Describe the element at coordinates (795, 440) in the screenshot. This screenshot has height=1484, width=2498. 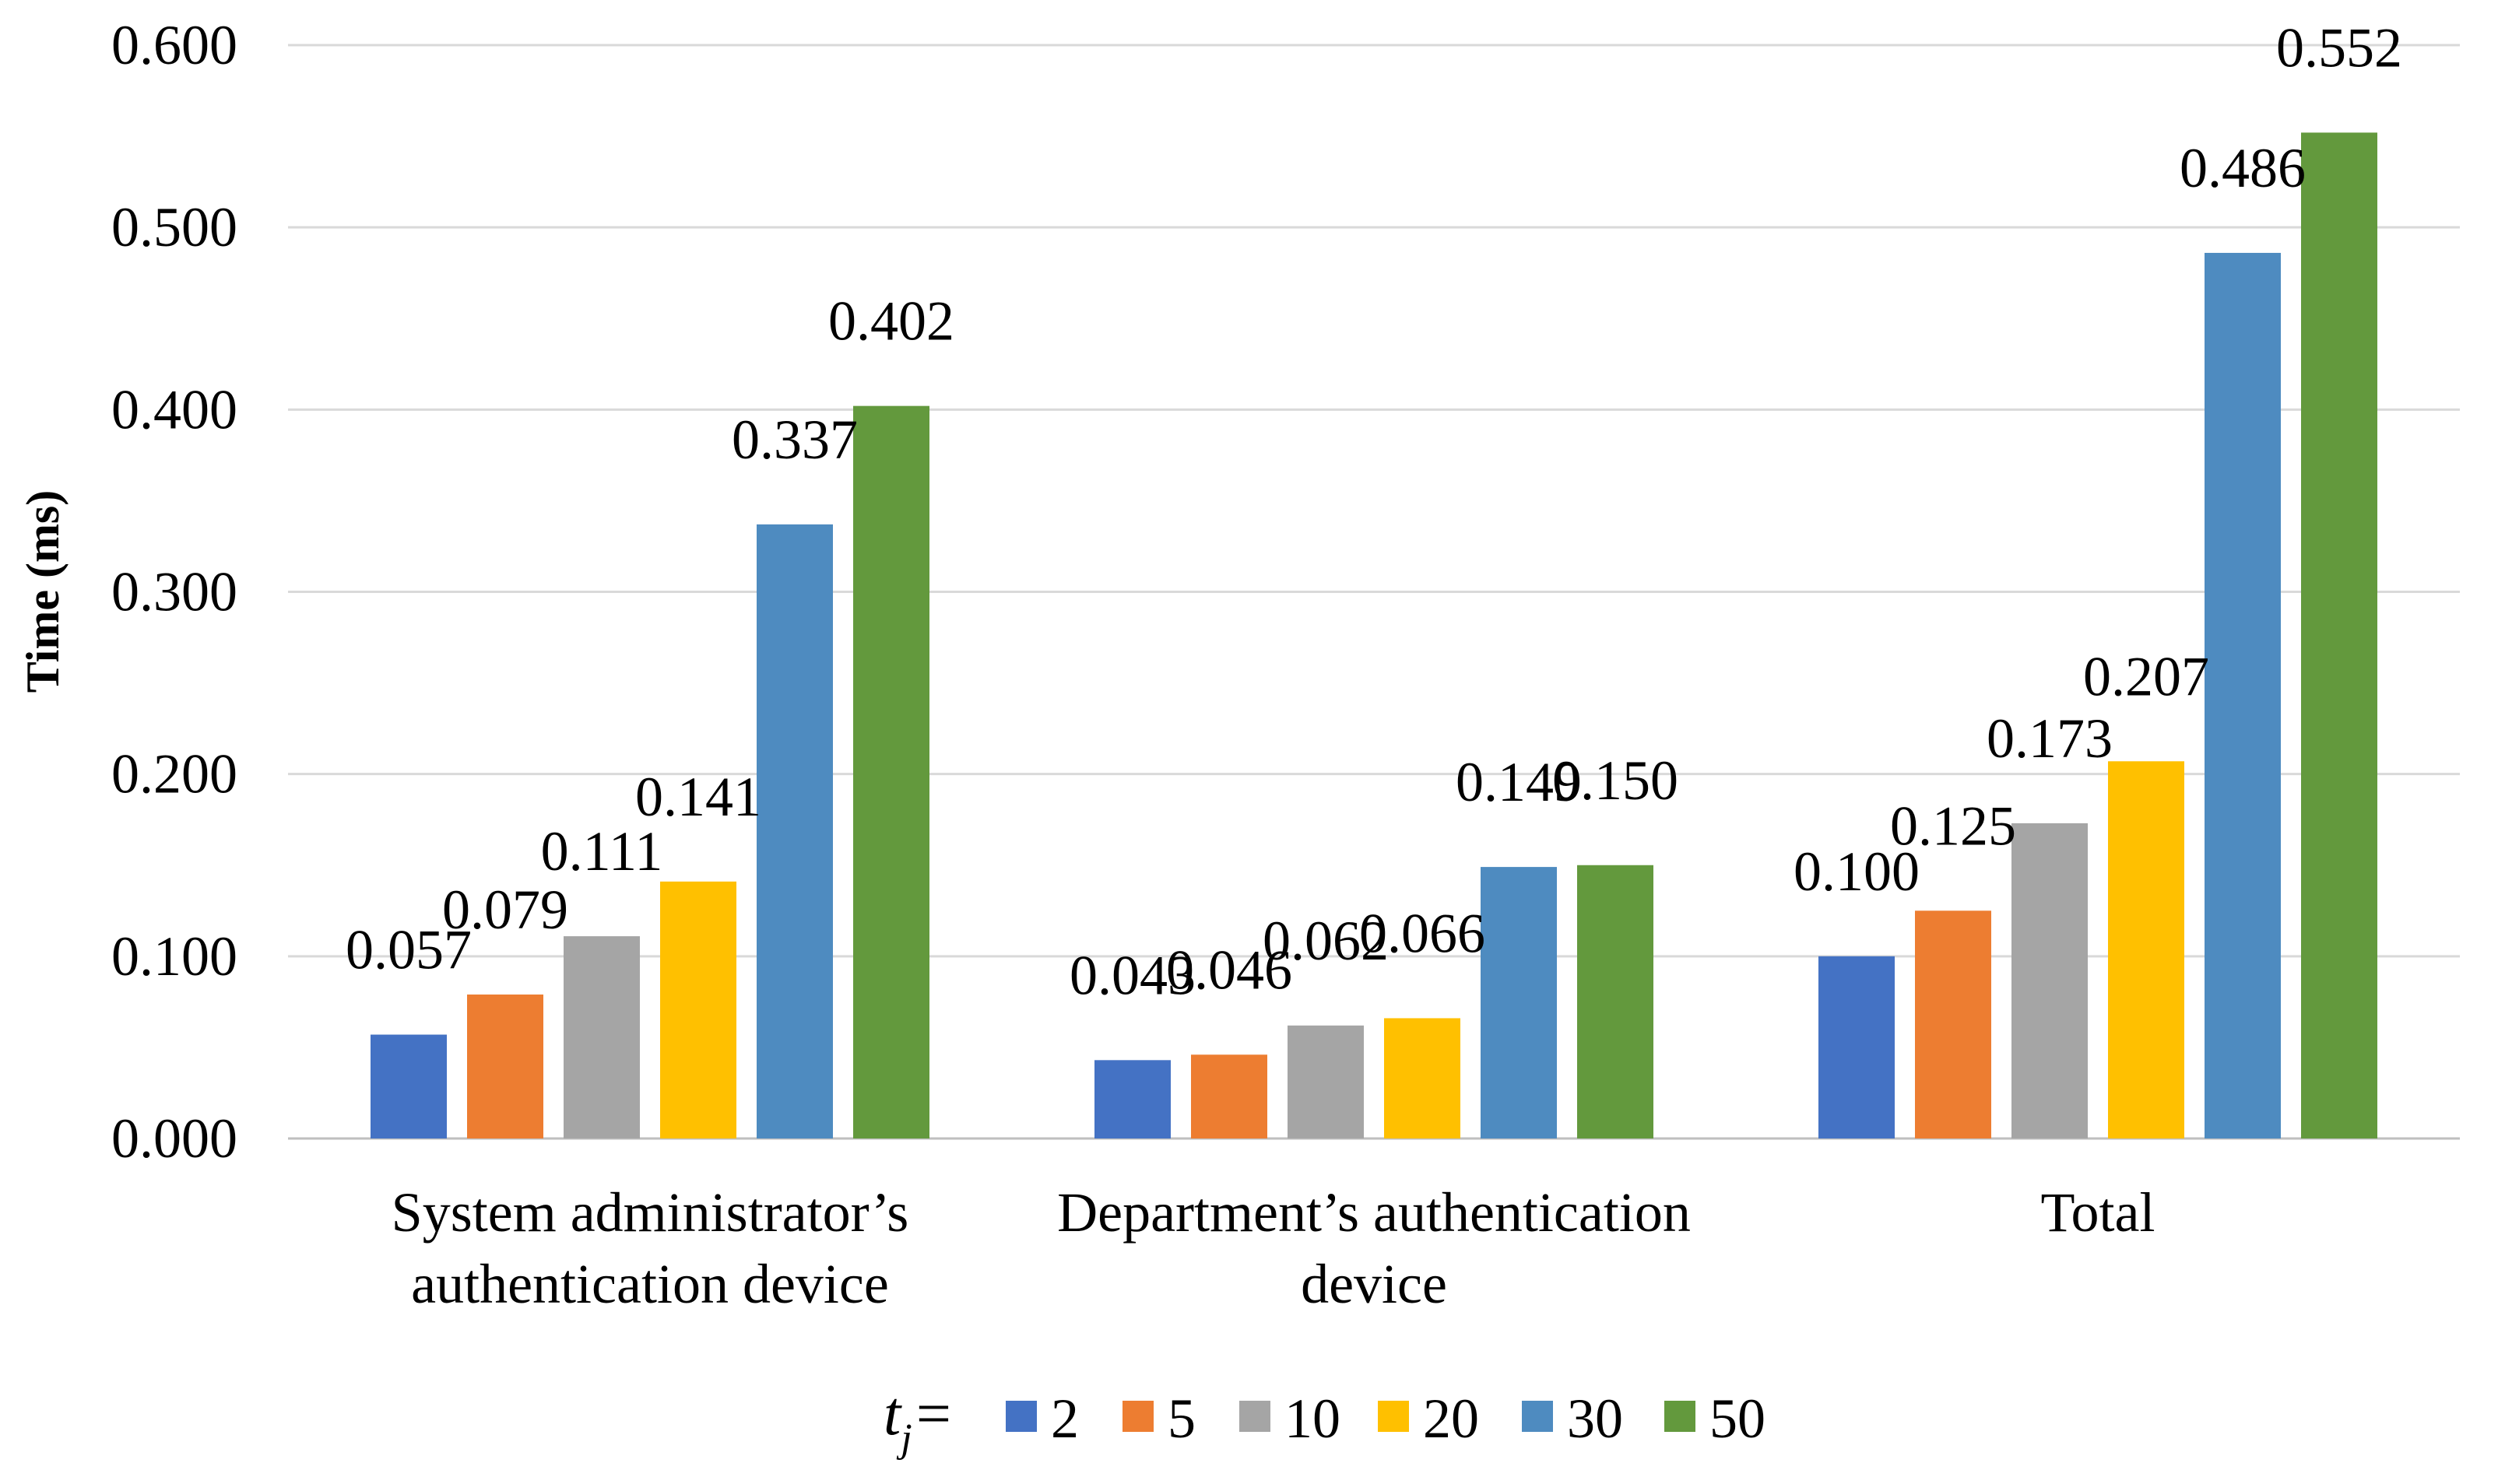
I see `data-label: 0.337` at that location.